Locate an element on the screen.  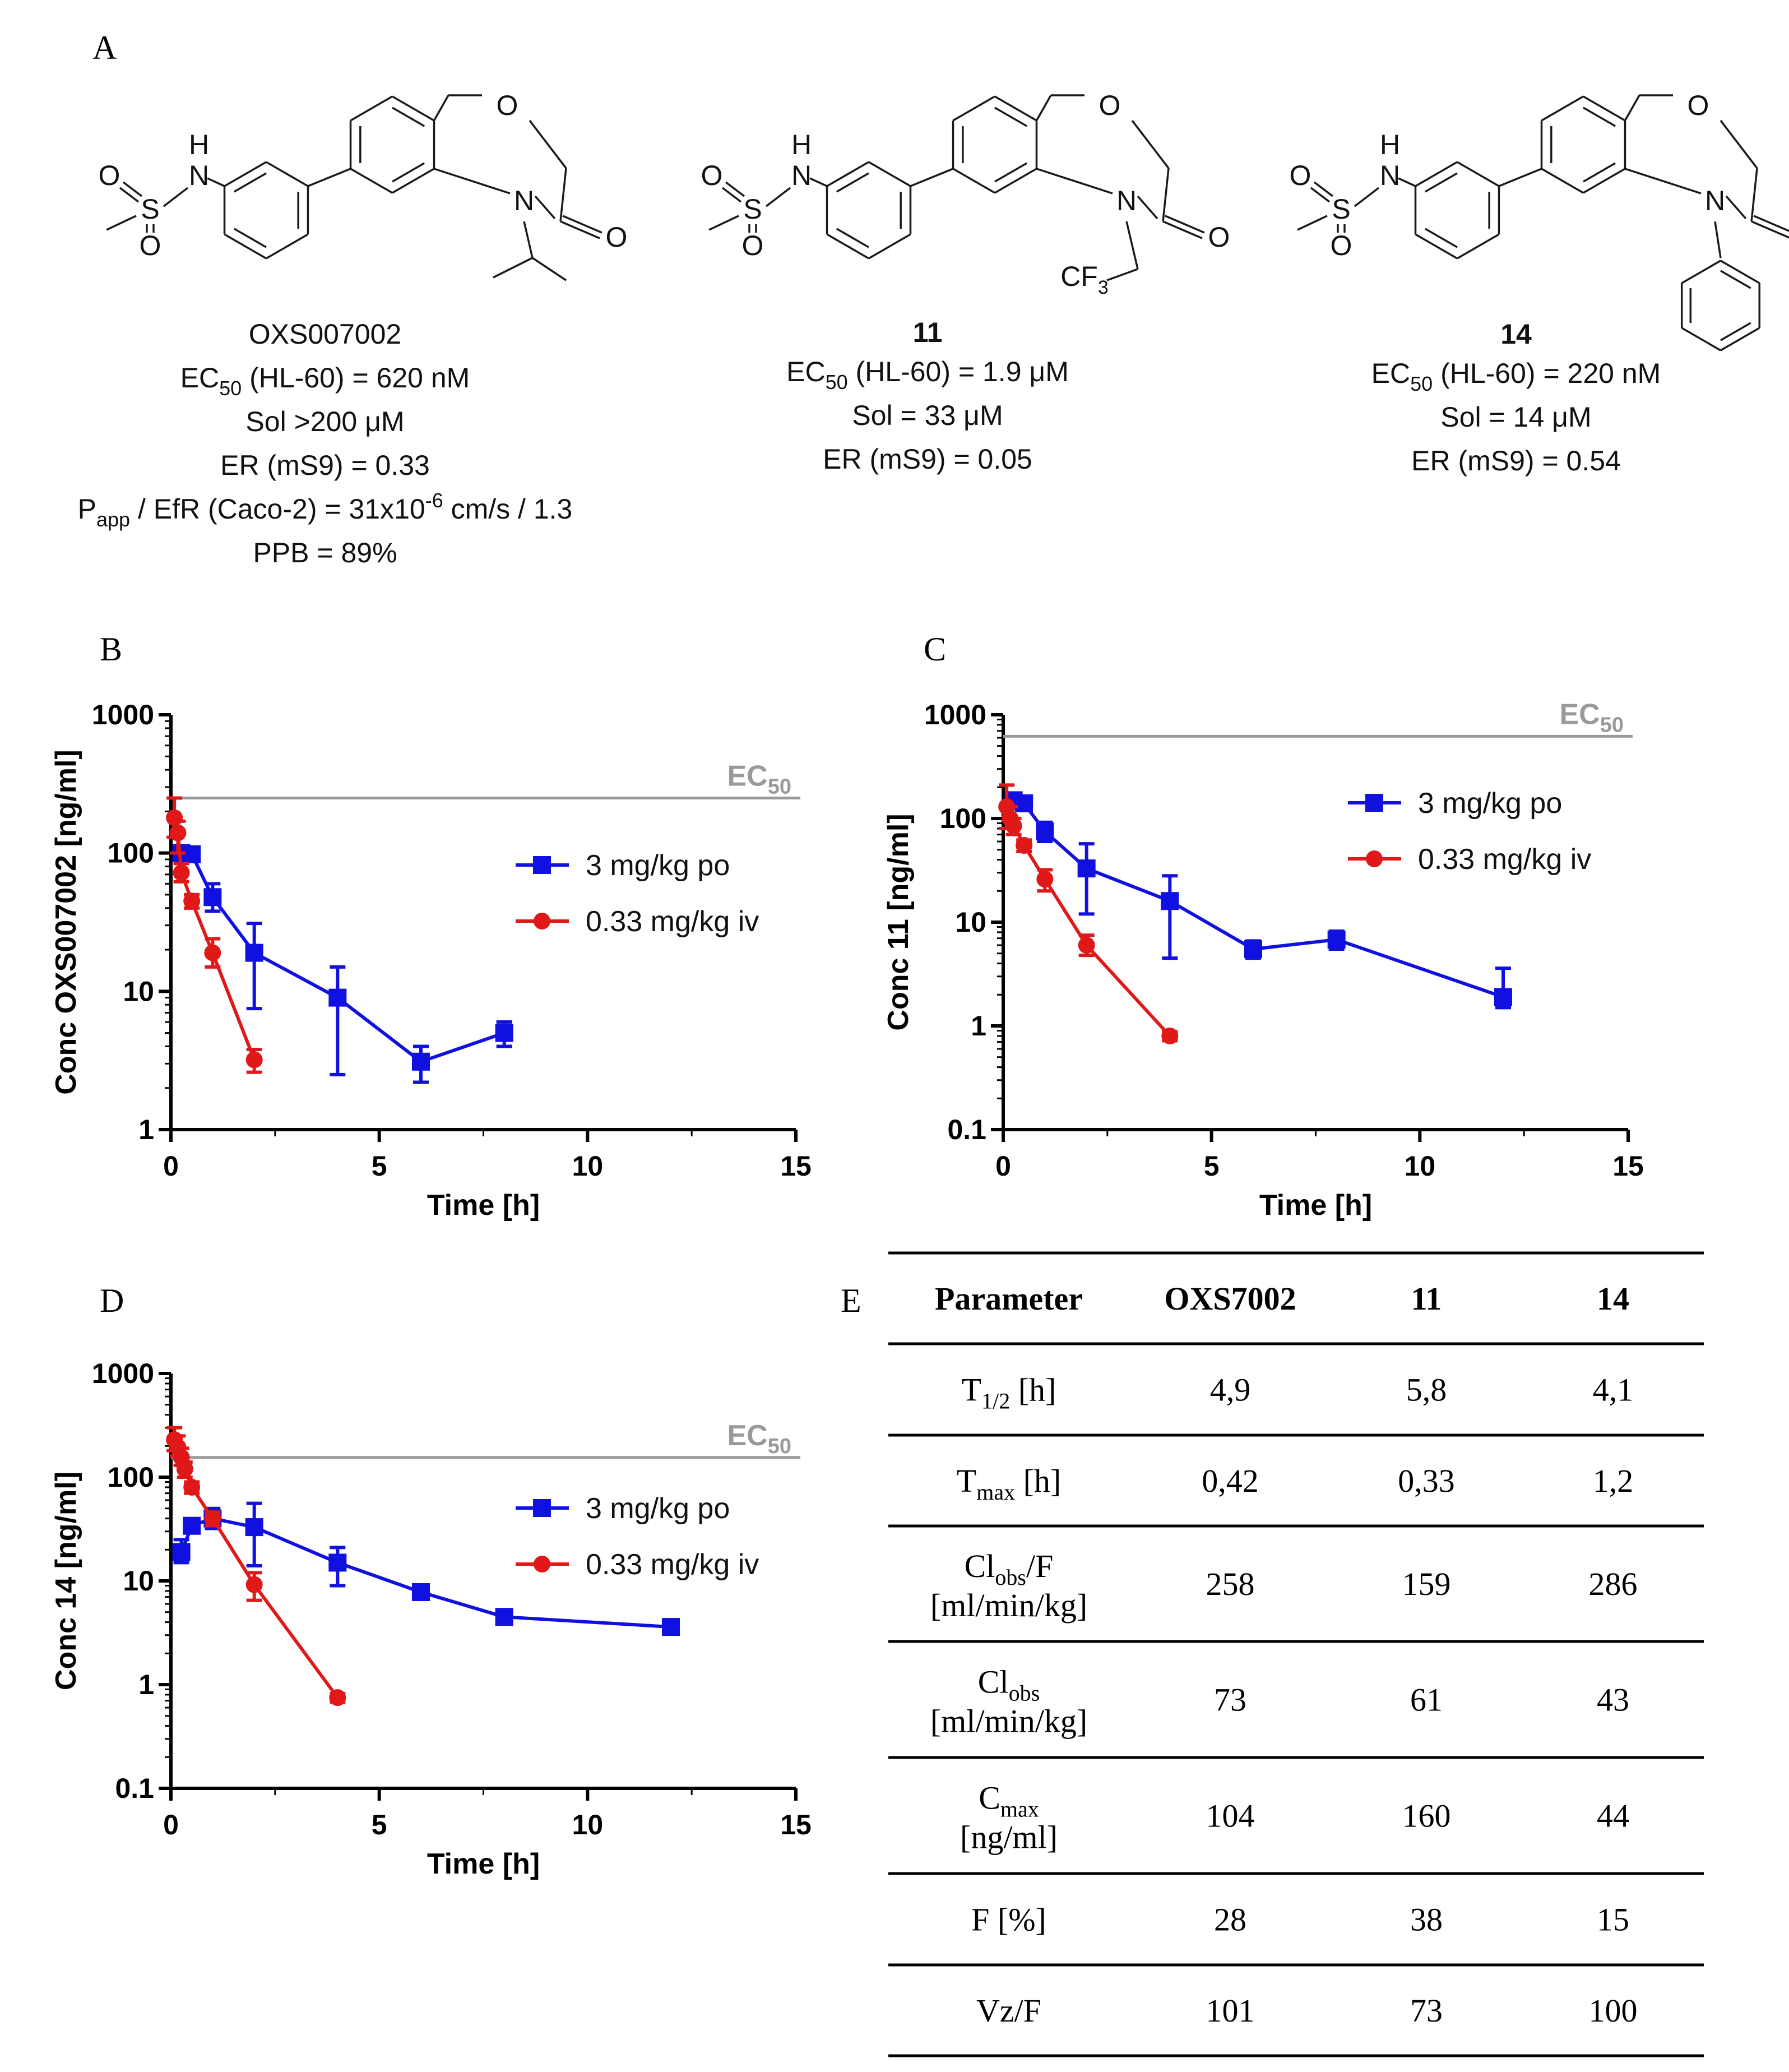
text-span: Sol = 14 μM is located at coordinates (1515, 417).